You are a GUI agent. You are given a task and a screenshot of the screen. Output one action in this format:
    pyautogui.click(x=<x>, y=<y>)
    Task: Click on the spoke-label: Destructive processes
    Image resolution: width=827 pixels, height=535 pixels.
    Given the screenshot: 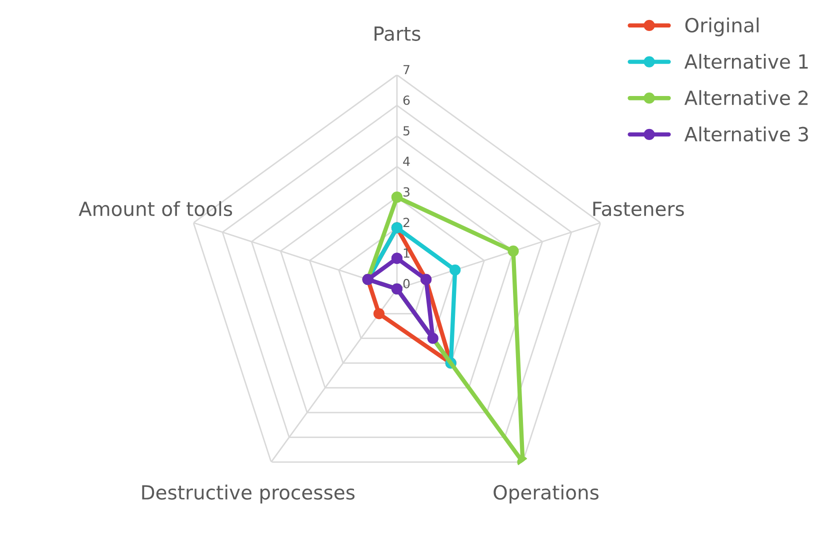 What is the action you would take?
    pyautogui.click(x=248, y=494)
    